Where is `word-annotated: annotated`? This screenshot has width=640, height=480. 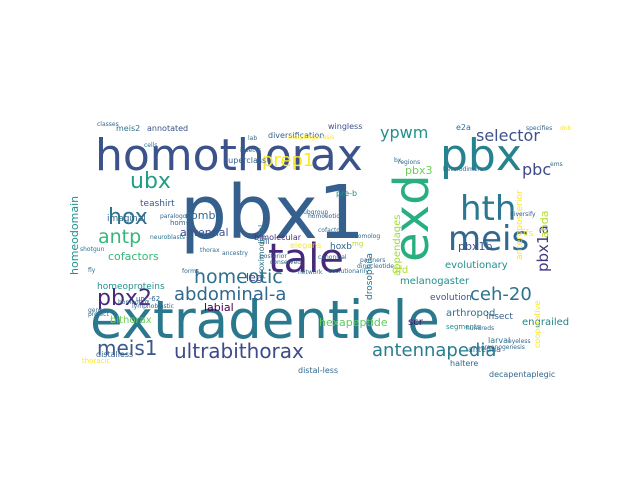 word-annotated: annotated is located at coordinates (167, 128).